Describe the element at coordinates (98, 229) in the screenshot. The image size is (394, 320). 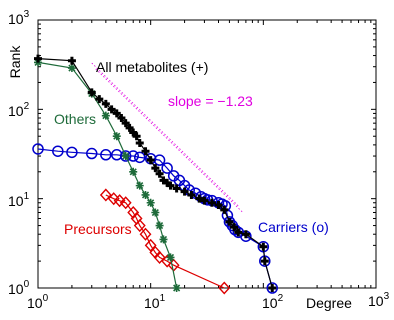
I see `annotation: Precursors` at that location.